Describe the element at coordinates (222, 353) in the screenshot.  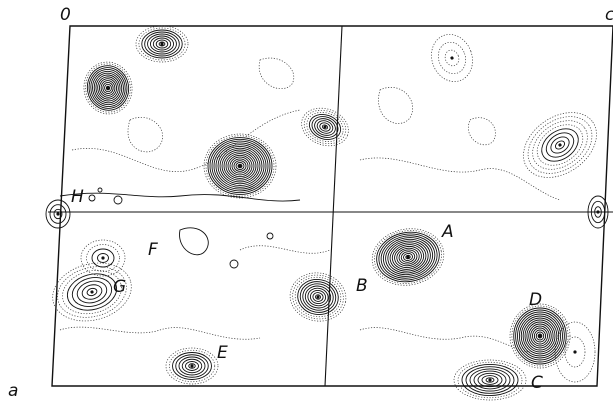
I see `peak-label-e: E` at that location.